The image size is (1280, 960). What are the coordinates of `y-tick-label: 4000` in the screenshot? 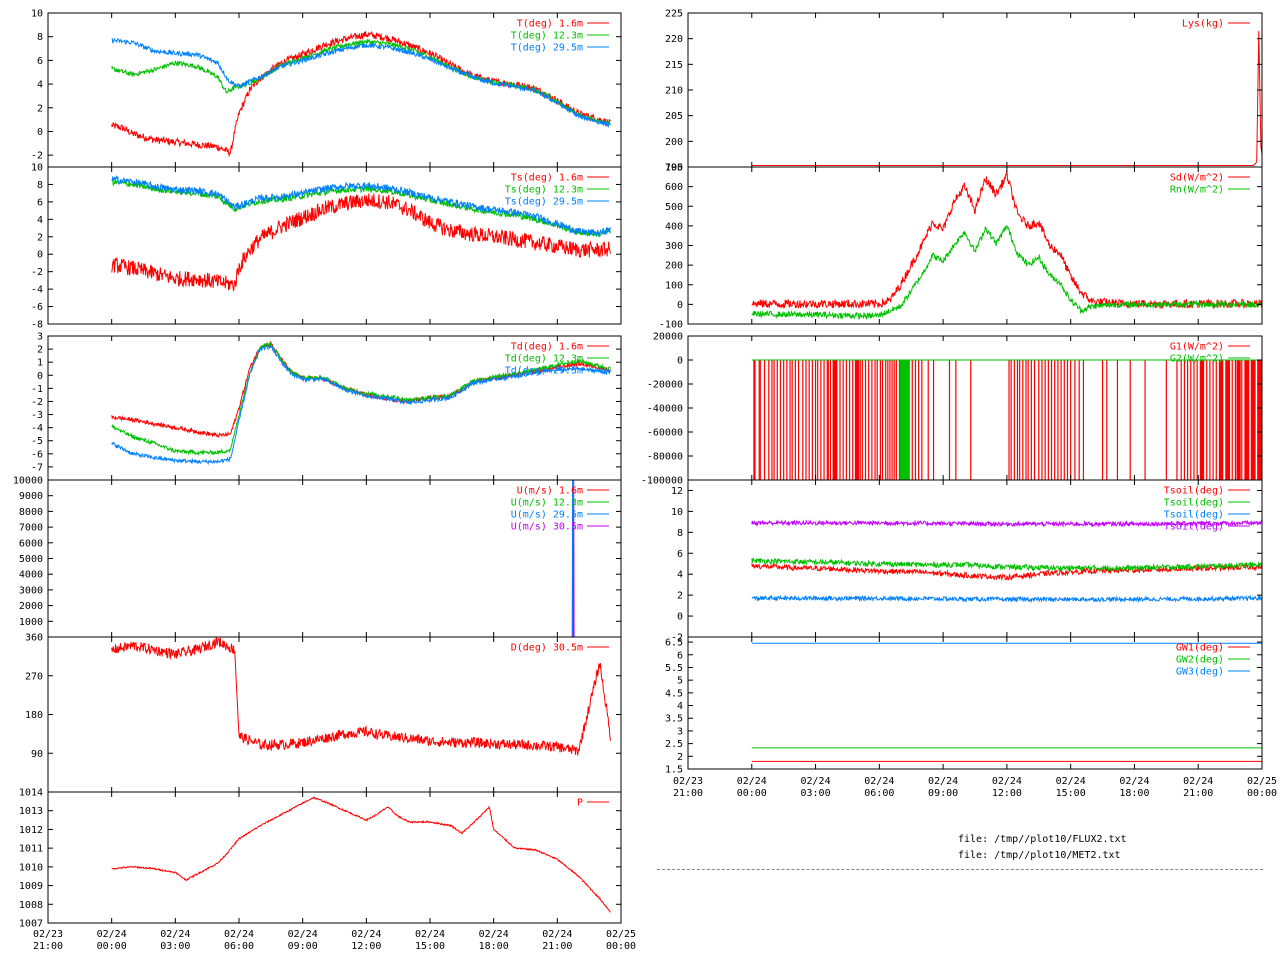 It's located at (31, 575).